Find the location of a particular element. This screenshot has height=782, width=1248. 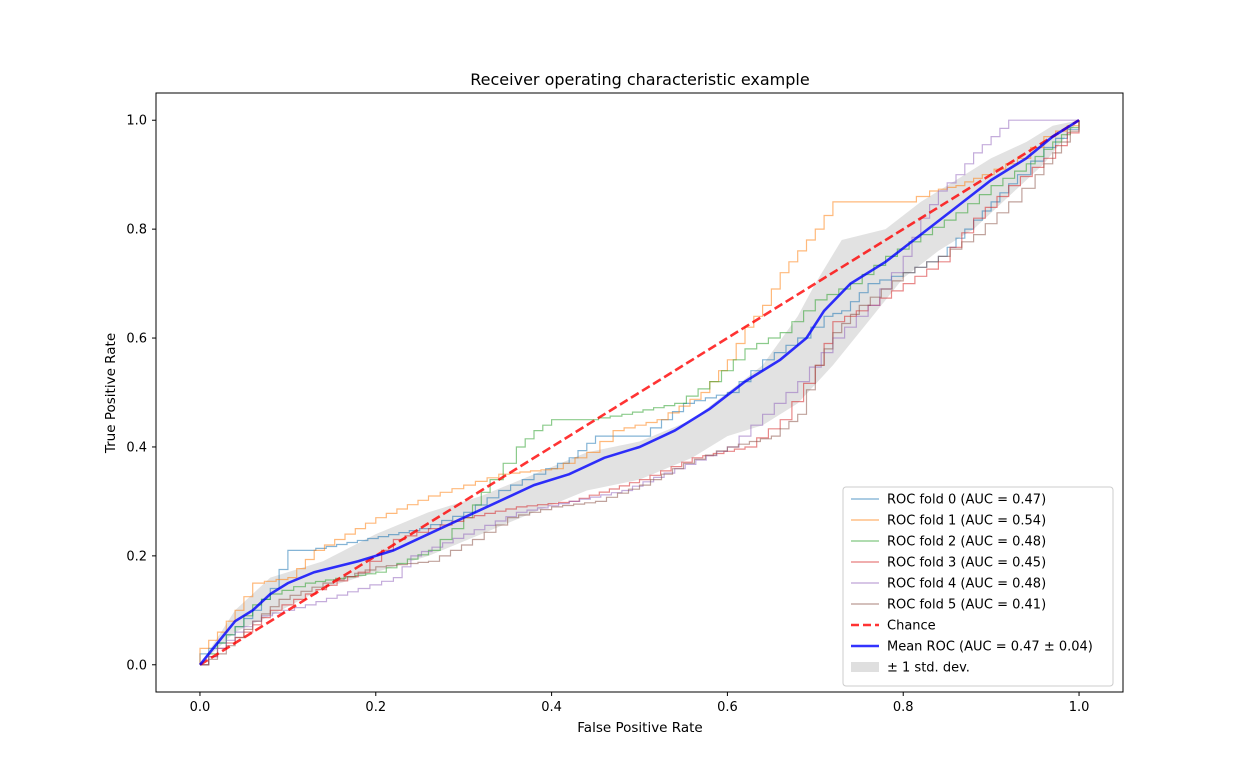

legend-entry: ROC fold 3 (AUC = 0.45) is located at coordinates (948, 563).